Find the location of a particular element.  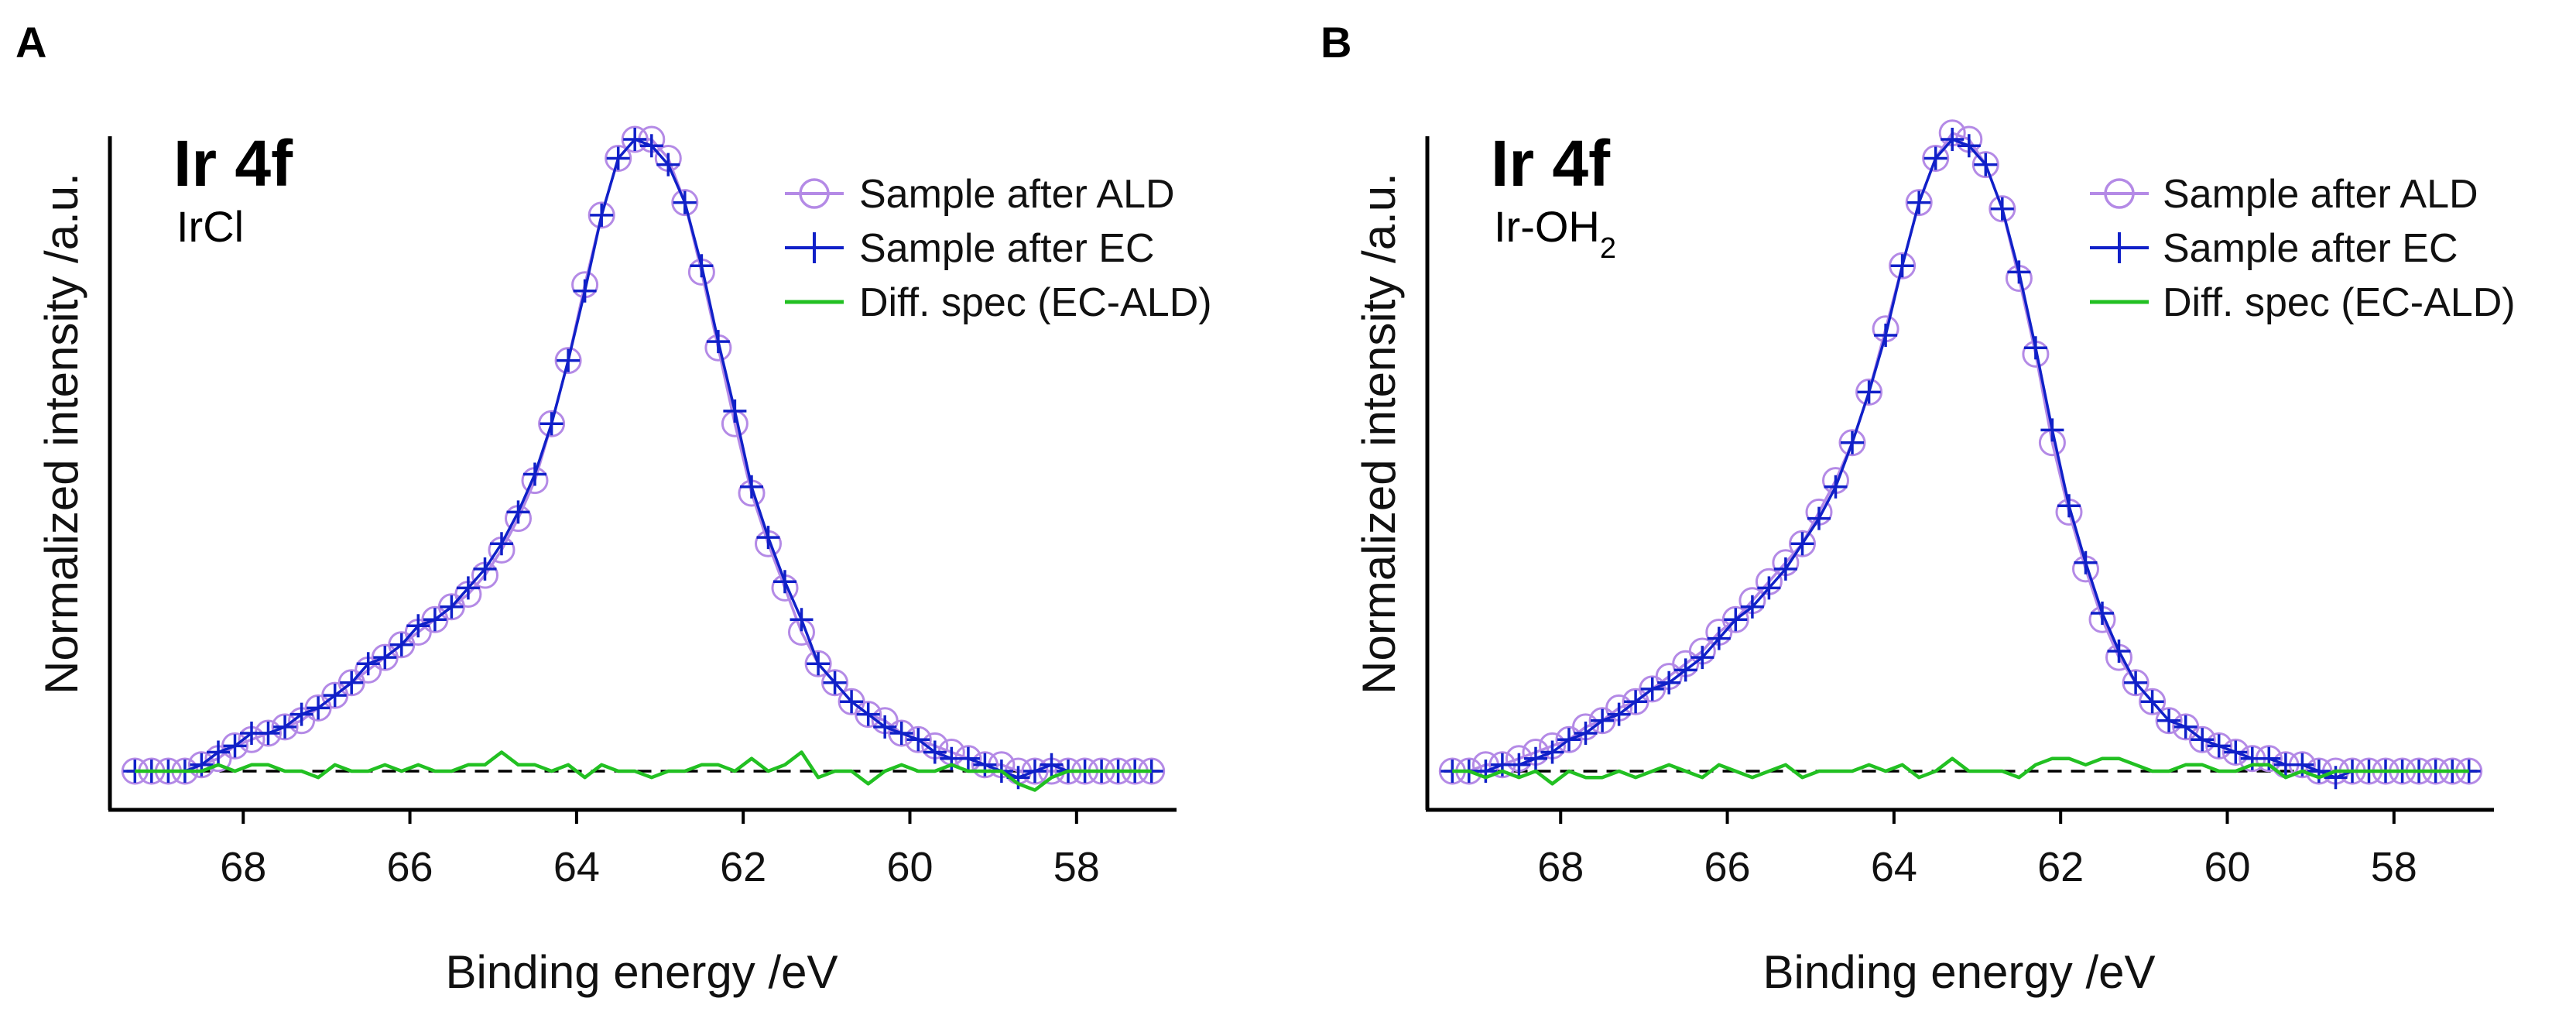

x-tick-label-a-5: 58 is located at coordinates (1076, 867).